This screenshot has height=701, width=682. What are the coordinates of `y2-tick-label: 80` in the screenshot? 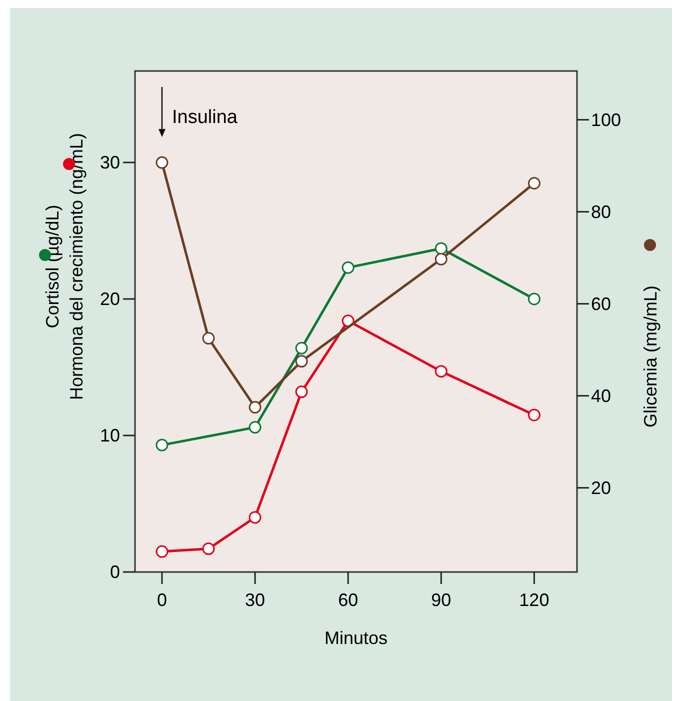 It's located at (601, 212).